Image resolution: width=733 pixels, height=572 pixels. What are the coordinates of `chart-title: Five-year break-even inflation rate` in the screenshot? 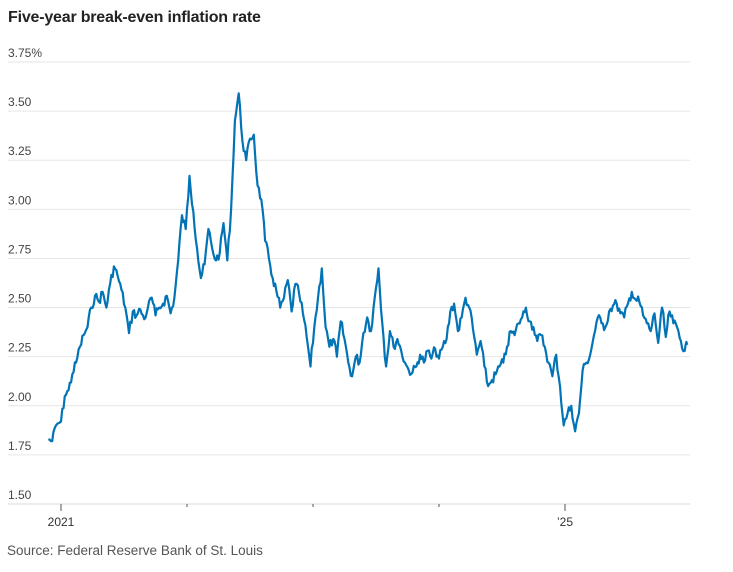 It's located at (134, 17).